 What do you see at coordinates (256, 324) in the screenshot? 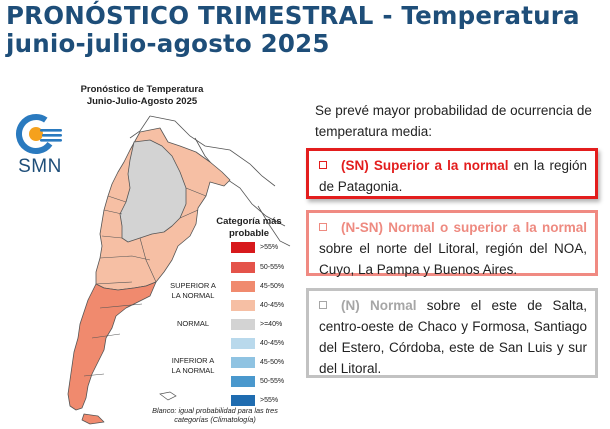
I see `legend-item: >=40%` at bounding box center [256, 324].